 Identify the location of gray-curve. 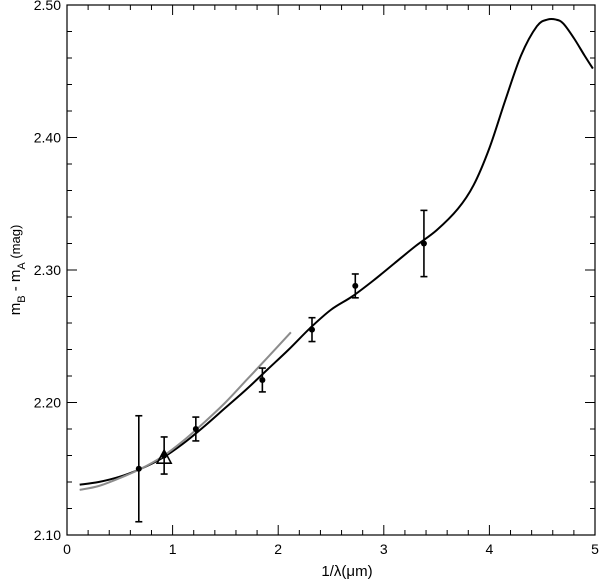
(185, 411).